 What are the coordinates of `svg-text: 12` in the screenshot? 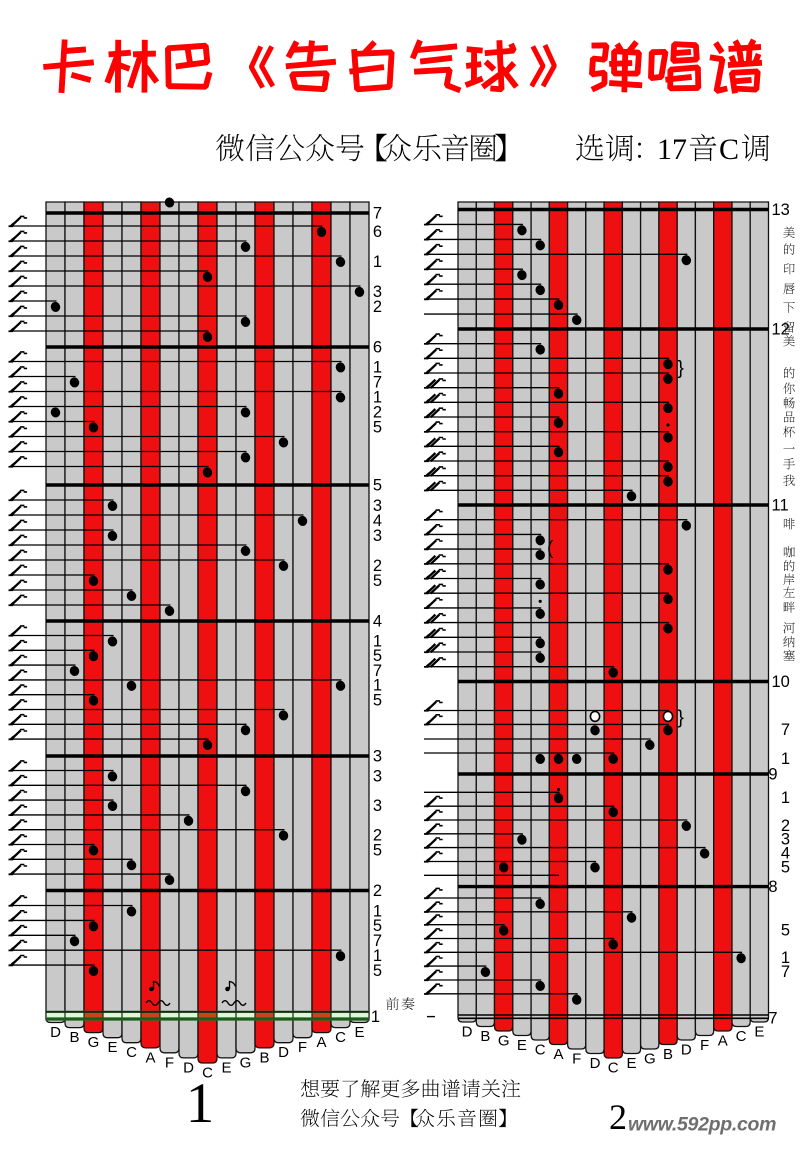 It's located at (781, 330).